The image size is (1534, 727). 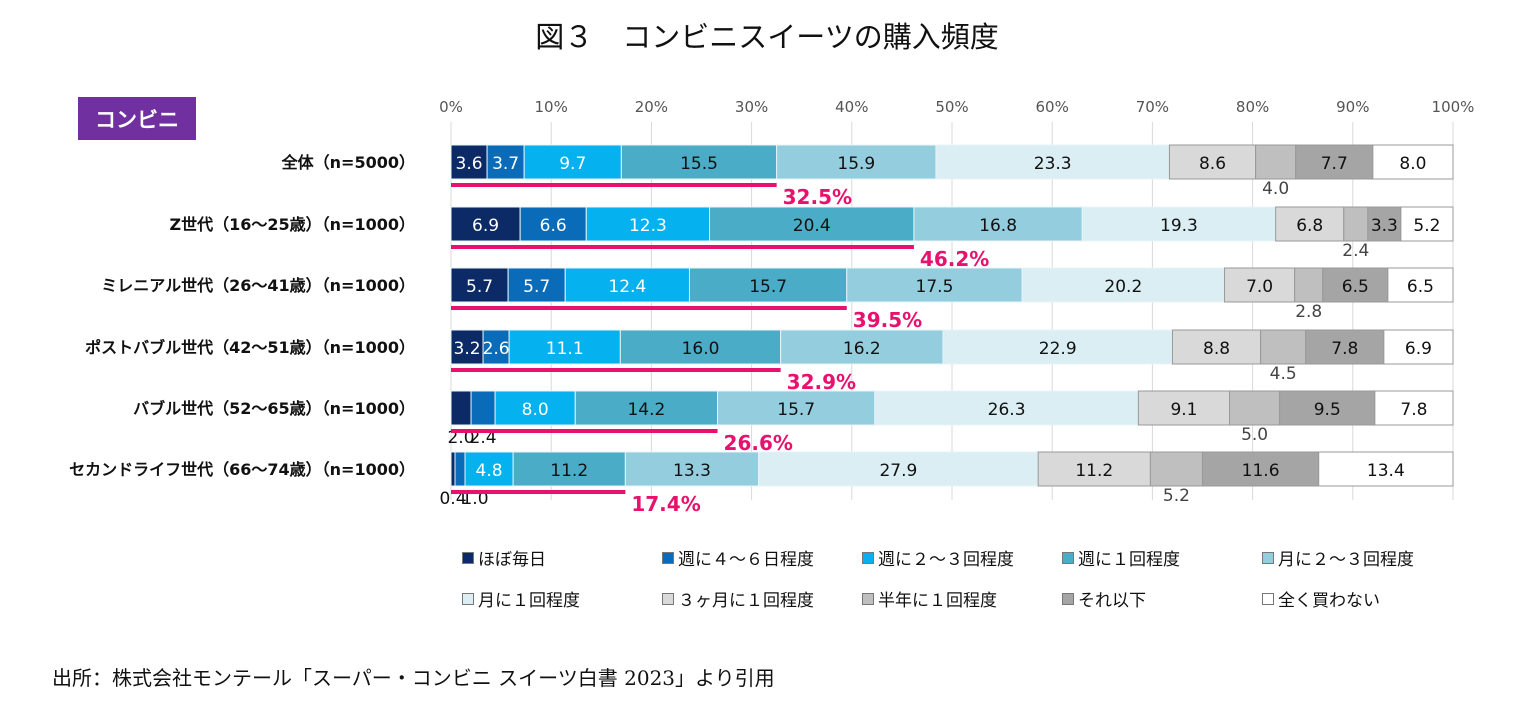 What do you see at coordinates (646, 410) in the screenshot?
I see `data-label: 14.2` at bounding box center [646, 410].